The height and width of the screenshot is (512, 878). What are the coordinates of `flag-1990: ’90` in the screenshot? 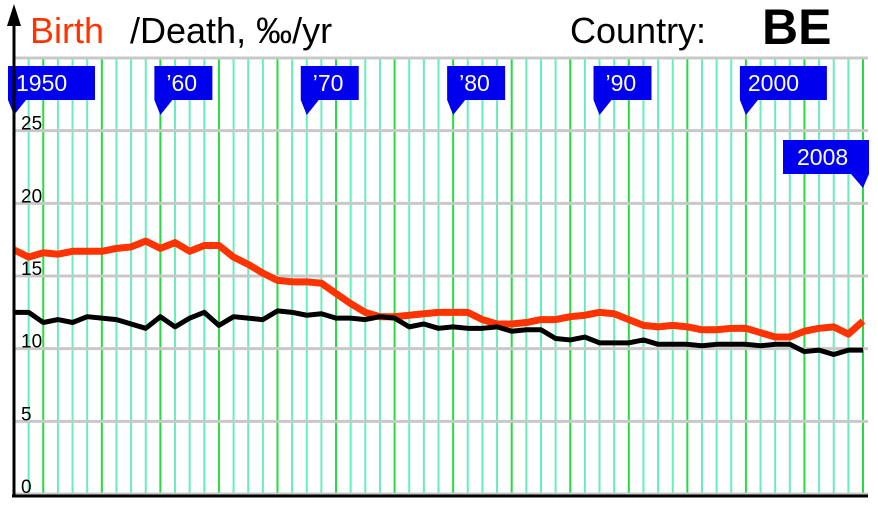 It's located at (622, 90).